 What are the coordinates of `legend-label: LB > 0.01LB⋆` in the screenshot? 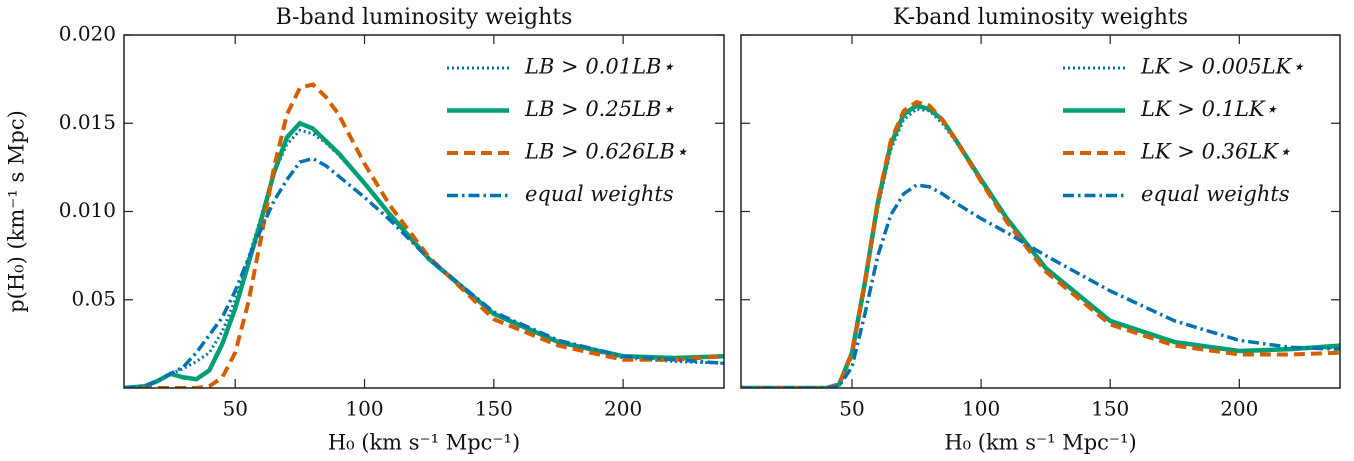 It's located at (599, 67).